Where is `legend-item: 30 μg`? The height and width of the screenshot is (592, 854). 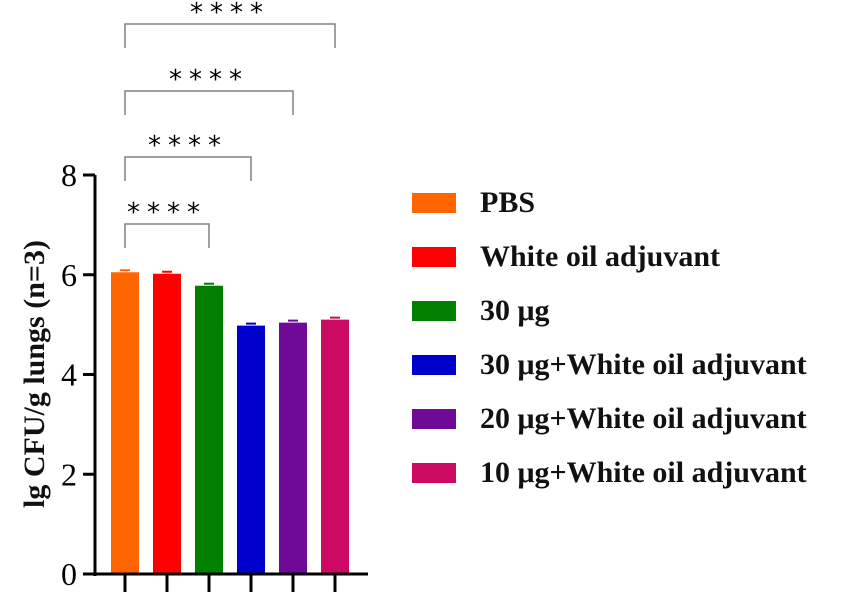
legend-item: 30 μg is located at coordinates (481, 311).